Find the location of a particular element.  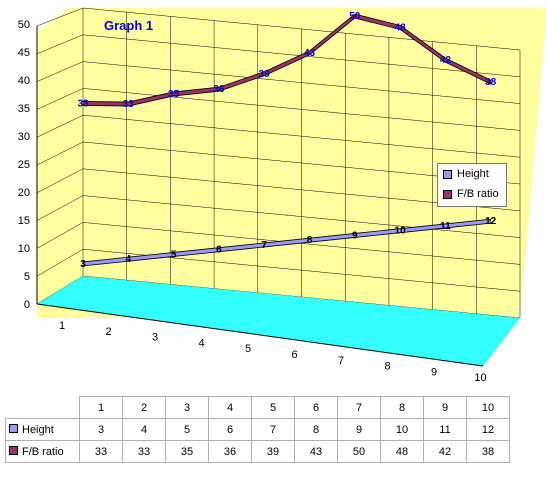

table-header-cell: 5 is located at coordinates (273, 407).